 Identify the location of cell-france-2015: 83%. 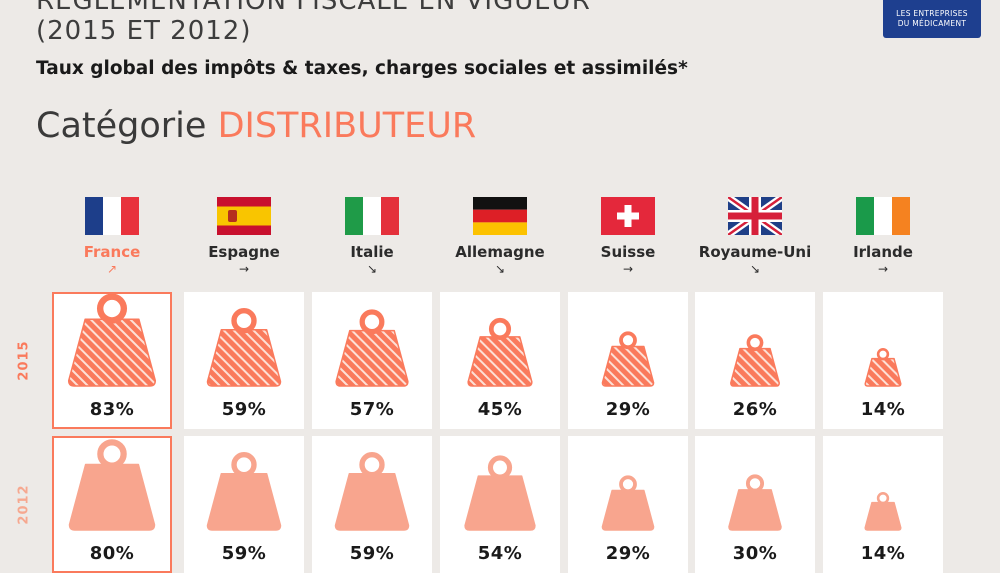
(112, 360).